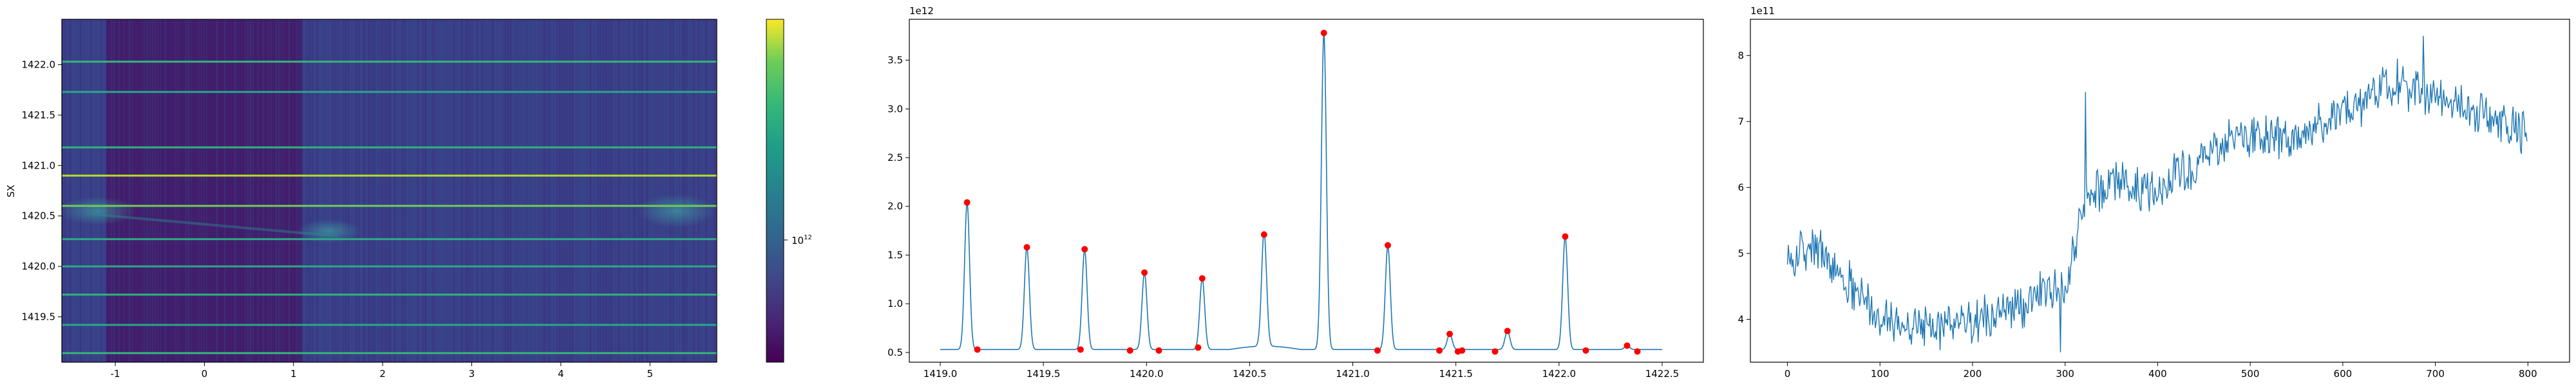 Image resolution: width=2576 pixels, height=386 pixels. Describe the element at coordinates (561, 374) in the screenshot. I see `heatmap-x-tick-label: 4` at that location.